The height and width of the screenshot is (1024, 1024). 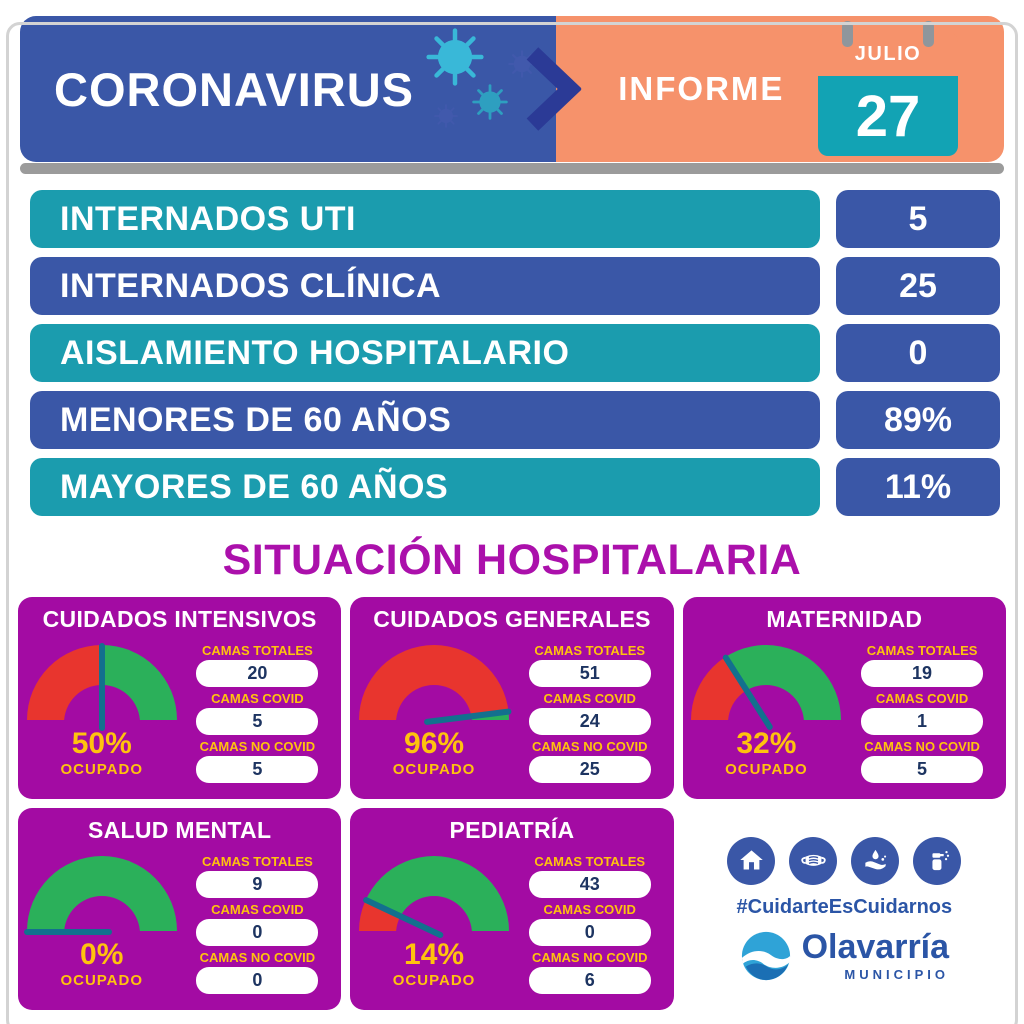 I want to click on logo-name: Olavarría, so click(x=875, y=946).